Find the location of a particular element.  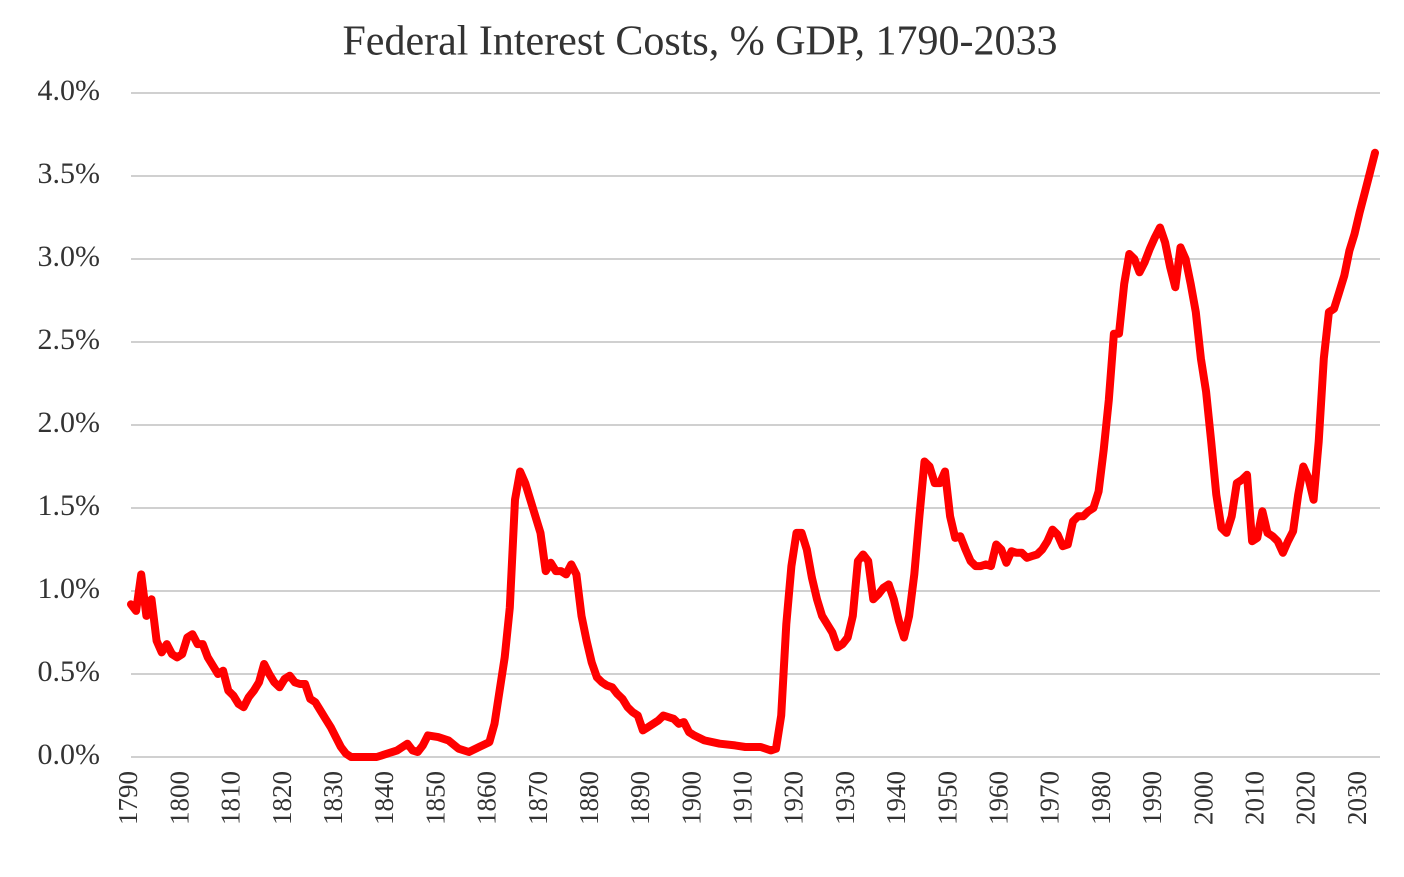

x-tick-label: 1870 is located at coordinates (538, 798).